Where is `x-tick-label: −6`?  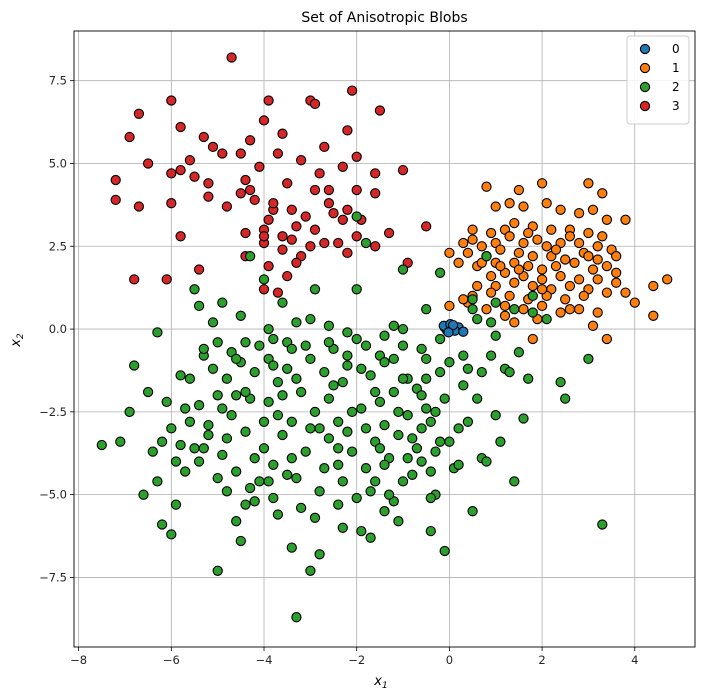
x-tick-label: −6 is located at coordinates (171, 660).